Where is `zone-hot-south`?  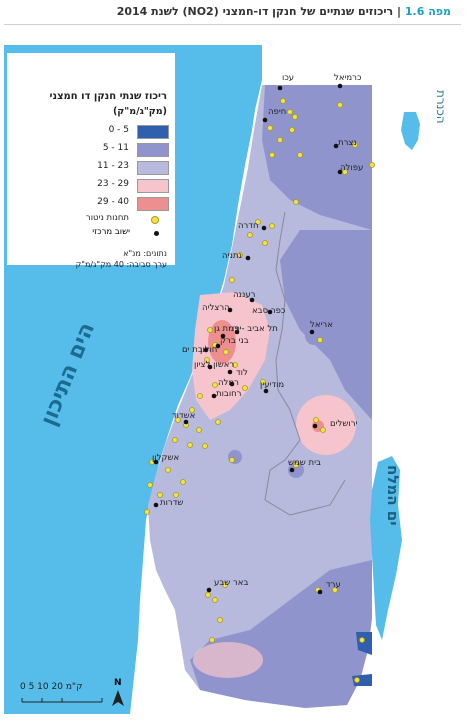
zone-hot-south is located at coordinates (228, 660).